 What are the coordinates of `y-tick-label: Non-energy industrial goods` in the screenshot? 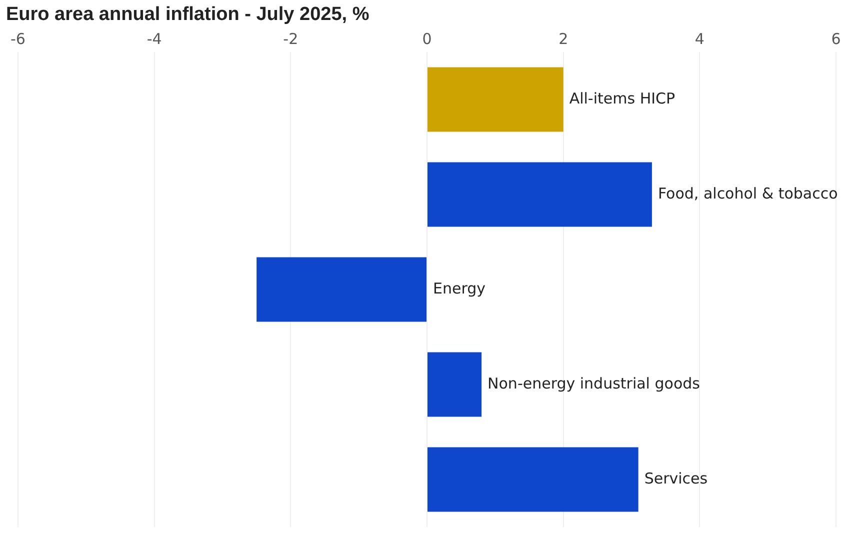 It's located at (594, 383).